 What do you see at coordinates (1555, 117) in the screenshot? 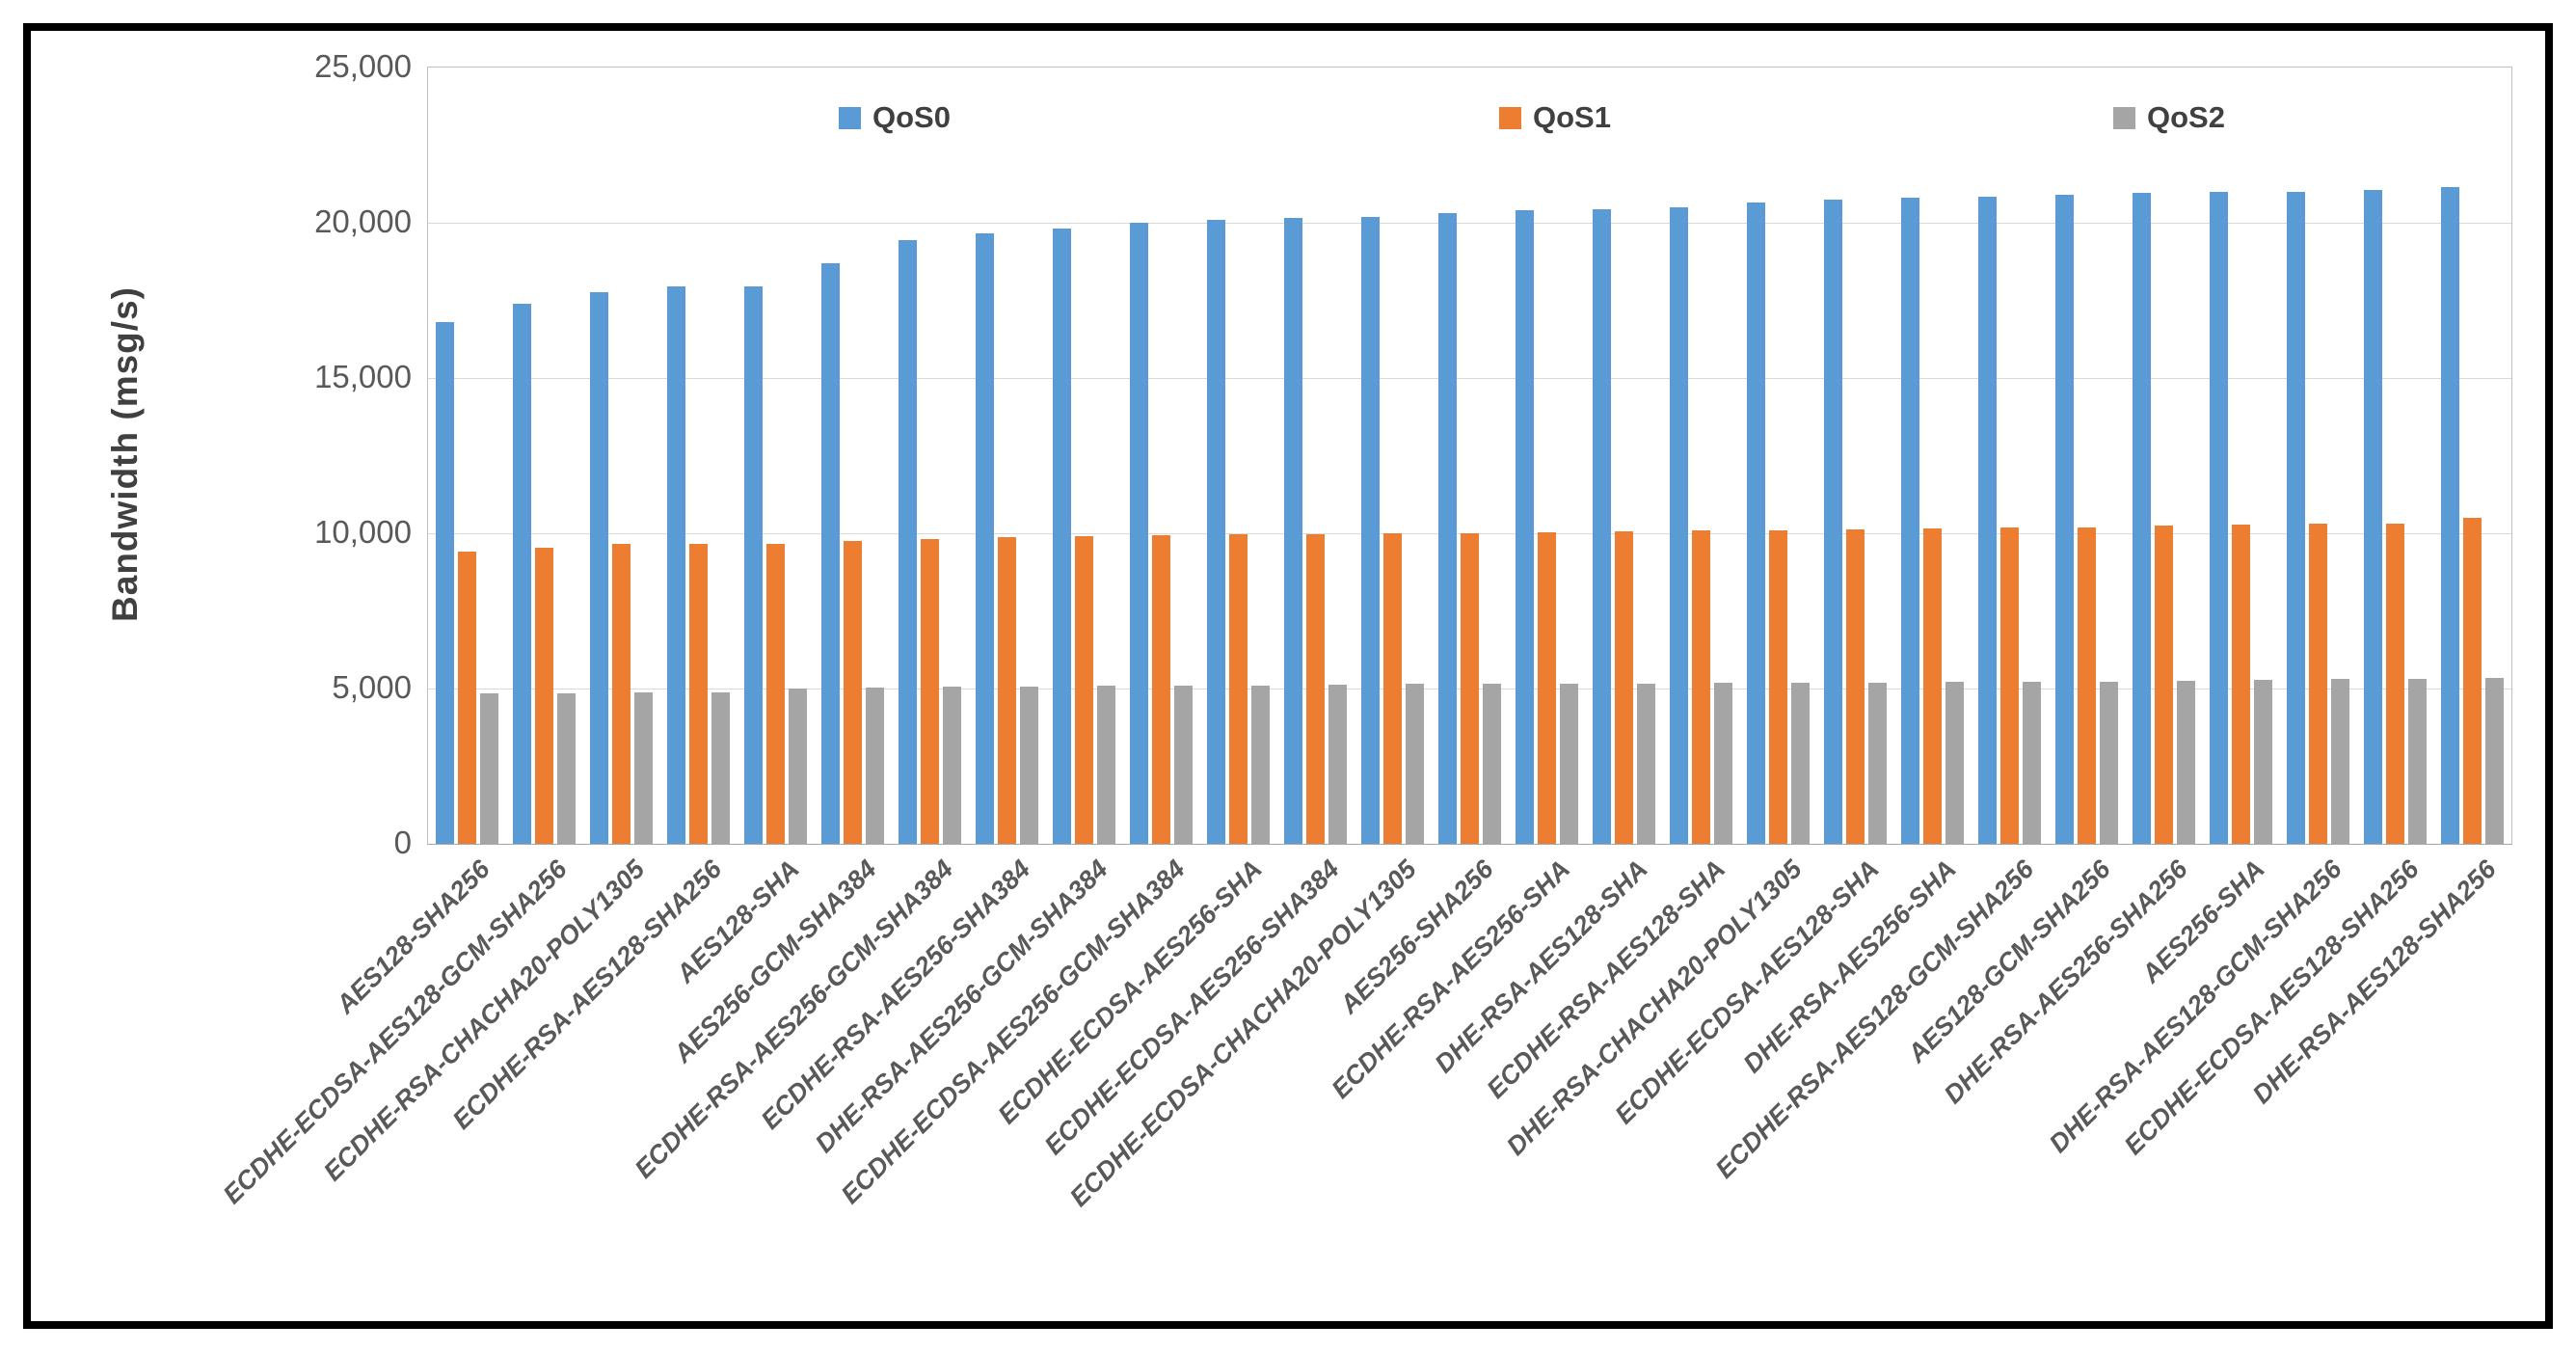
I see `legend-item-qos1: QoS1` at bounding box center [1555, 117].